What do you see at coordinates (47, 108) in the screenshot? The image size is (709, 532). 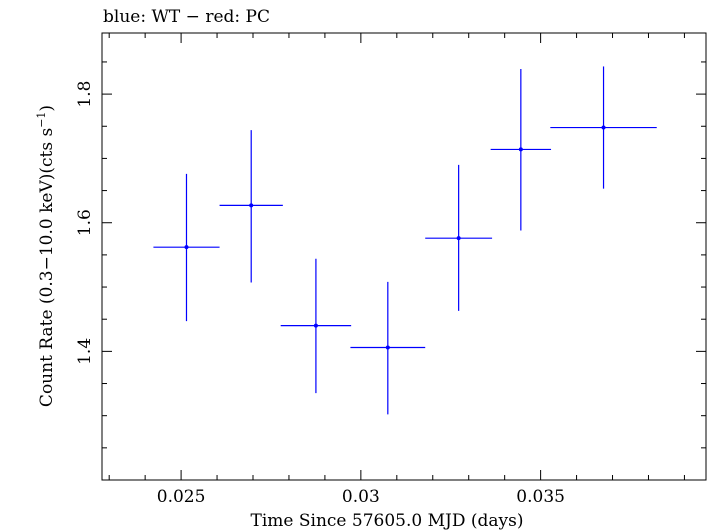 I see `y-axis-label-end: )` at bounding box center [47, 108].